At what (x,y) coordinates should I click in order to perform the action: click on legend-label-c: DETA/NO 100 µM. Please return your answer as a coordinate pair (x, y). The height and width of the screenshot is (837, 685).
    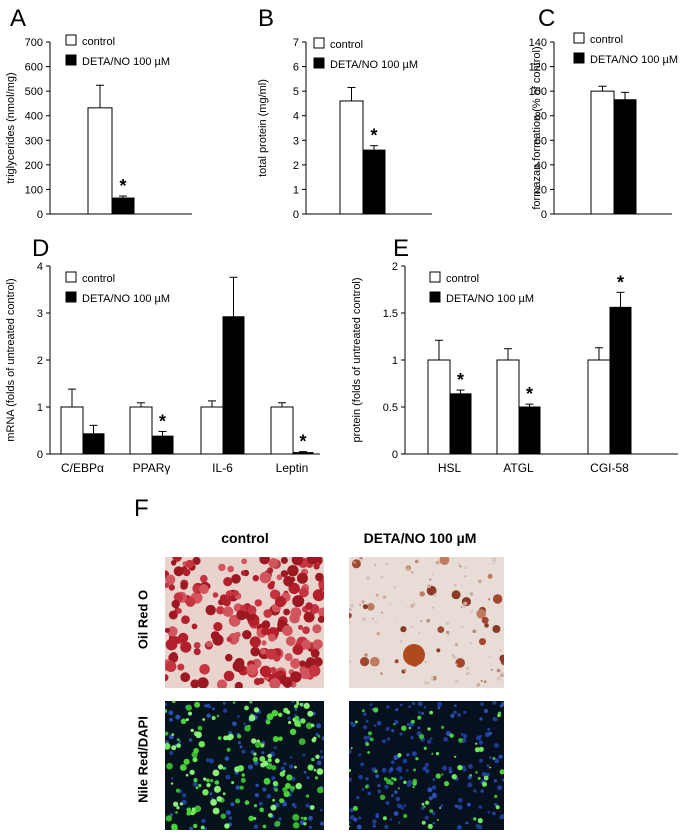
    Looking at the image, I should click on (634, 60).